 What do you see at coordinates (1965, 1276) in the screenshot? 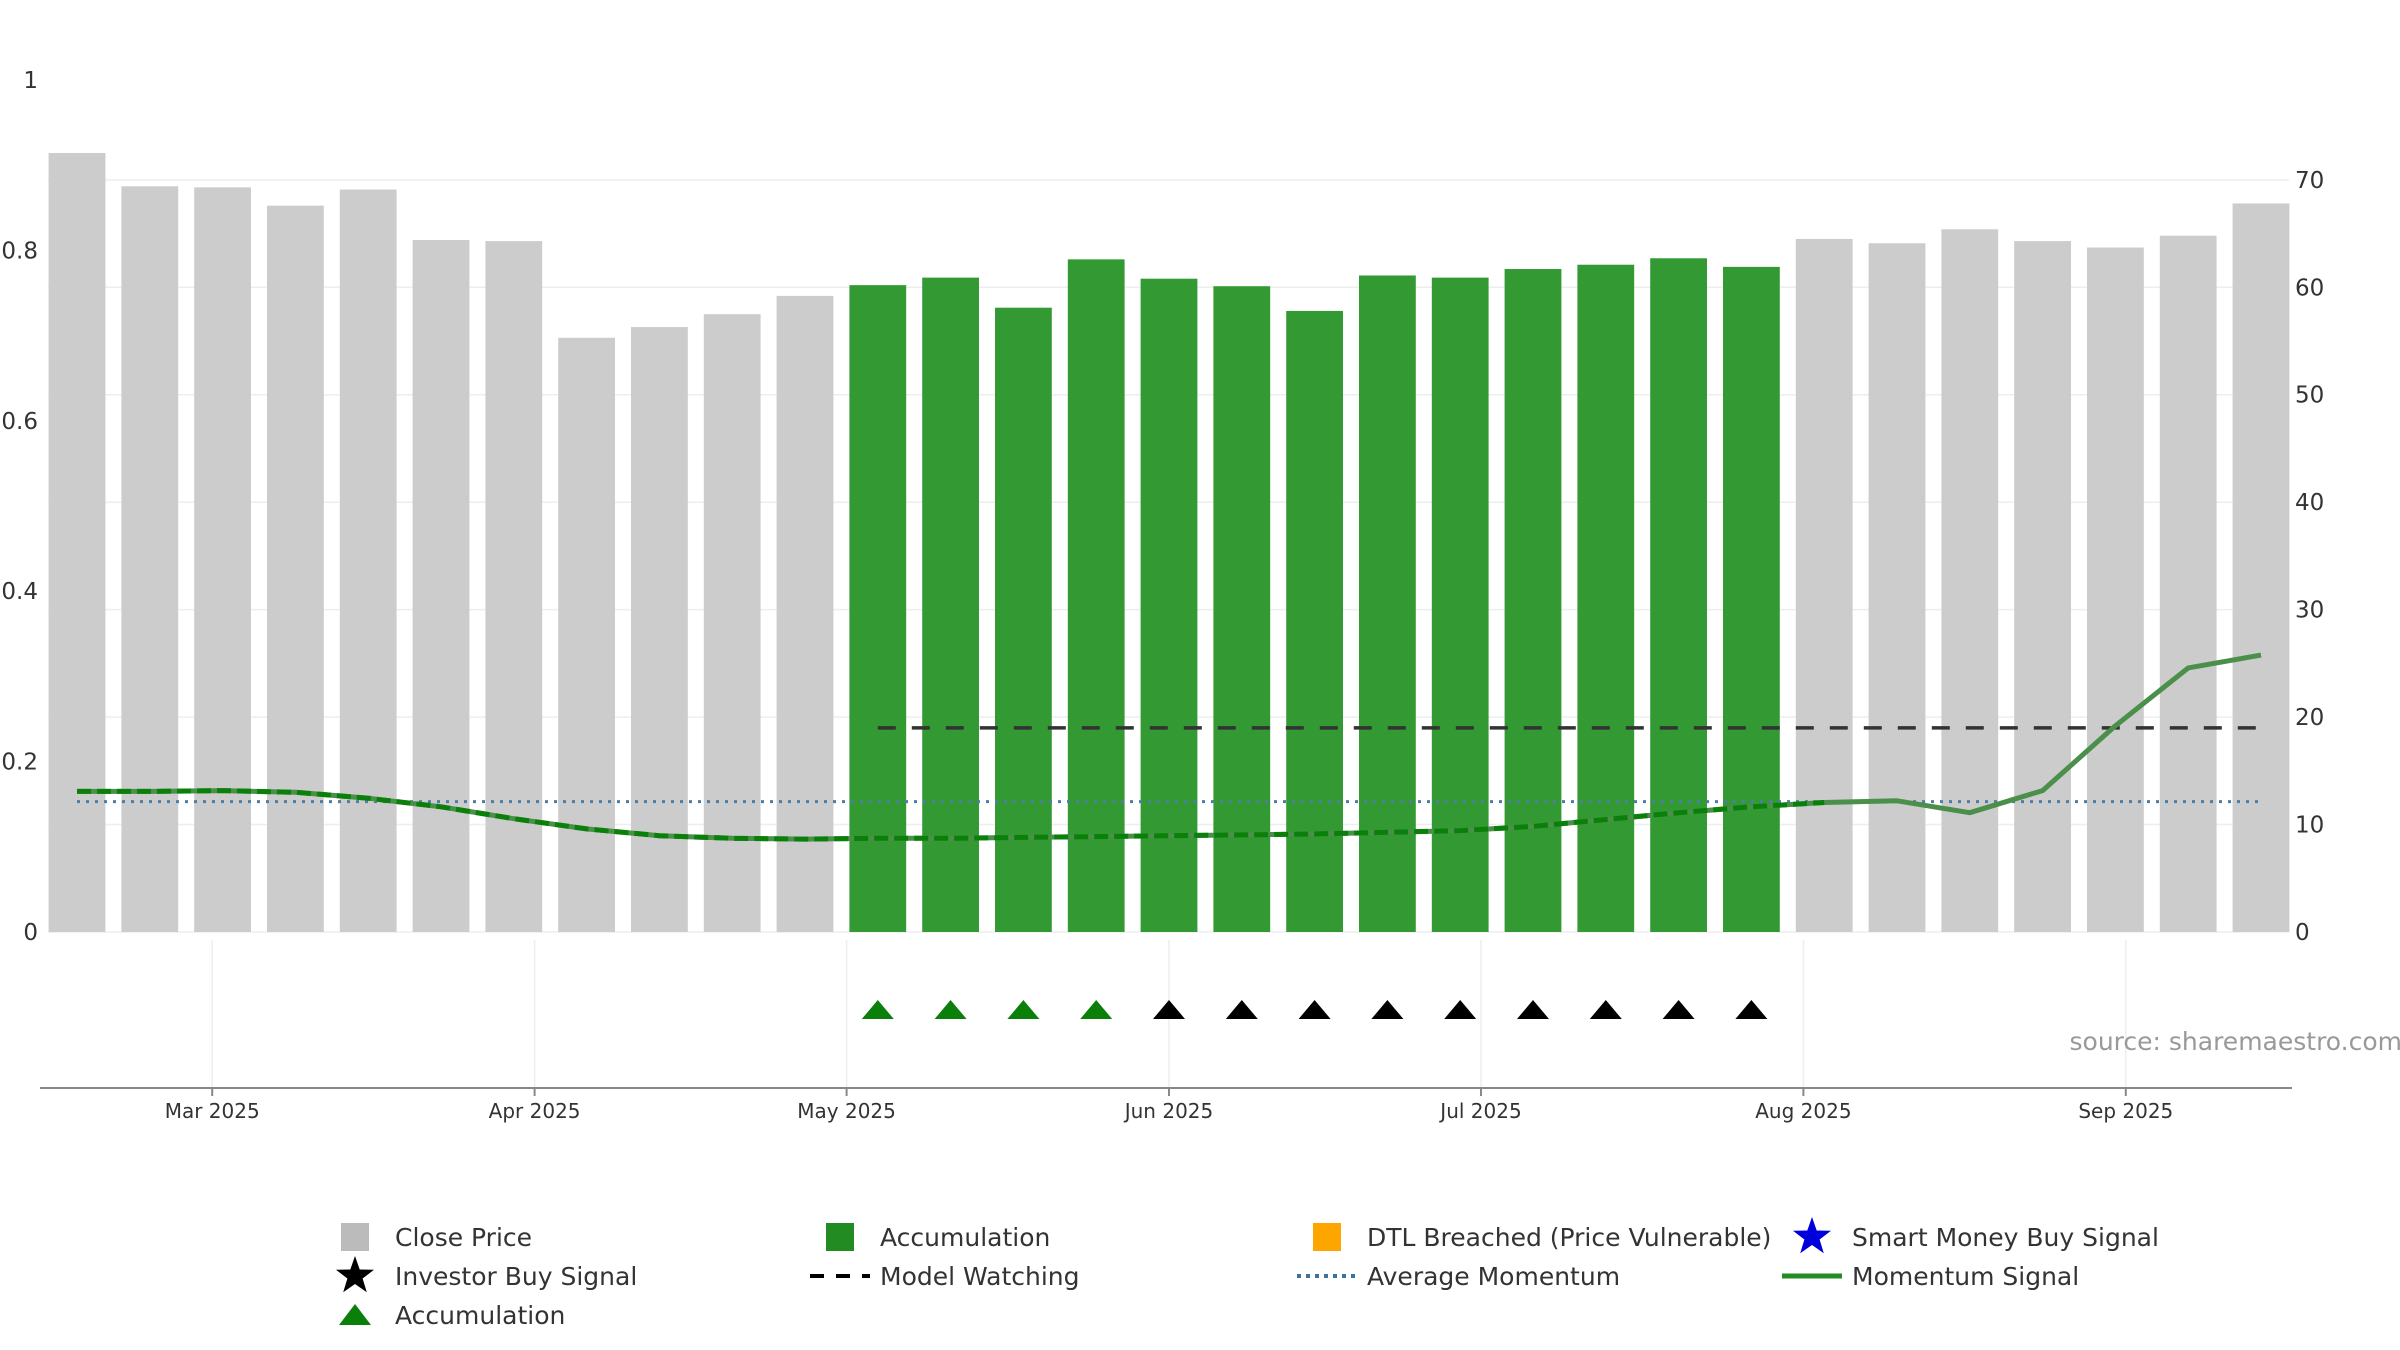
I see `legend-label: Momentum Signal` at bounding box center [1965, 1276].